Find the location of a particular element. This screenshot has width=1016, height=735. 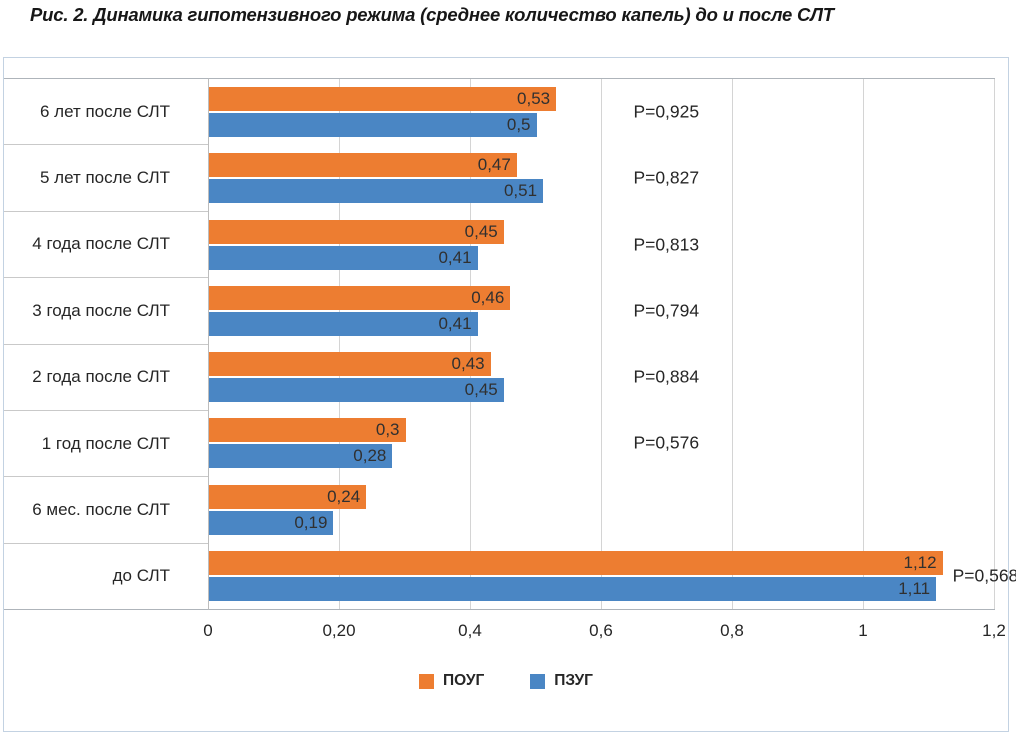

p-value-label: P=0,794 is located at coordinates (666, 310).